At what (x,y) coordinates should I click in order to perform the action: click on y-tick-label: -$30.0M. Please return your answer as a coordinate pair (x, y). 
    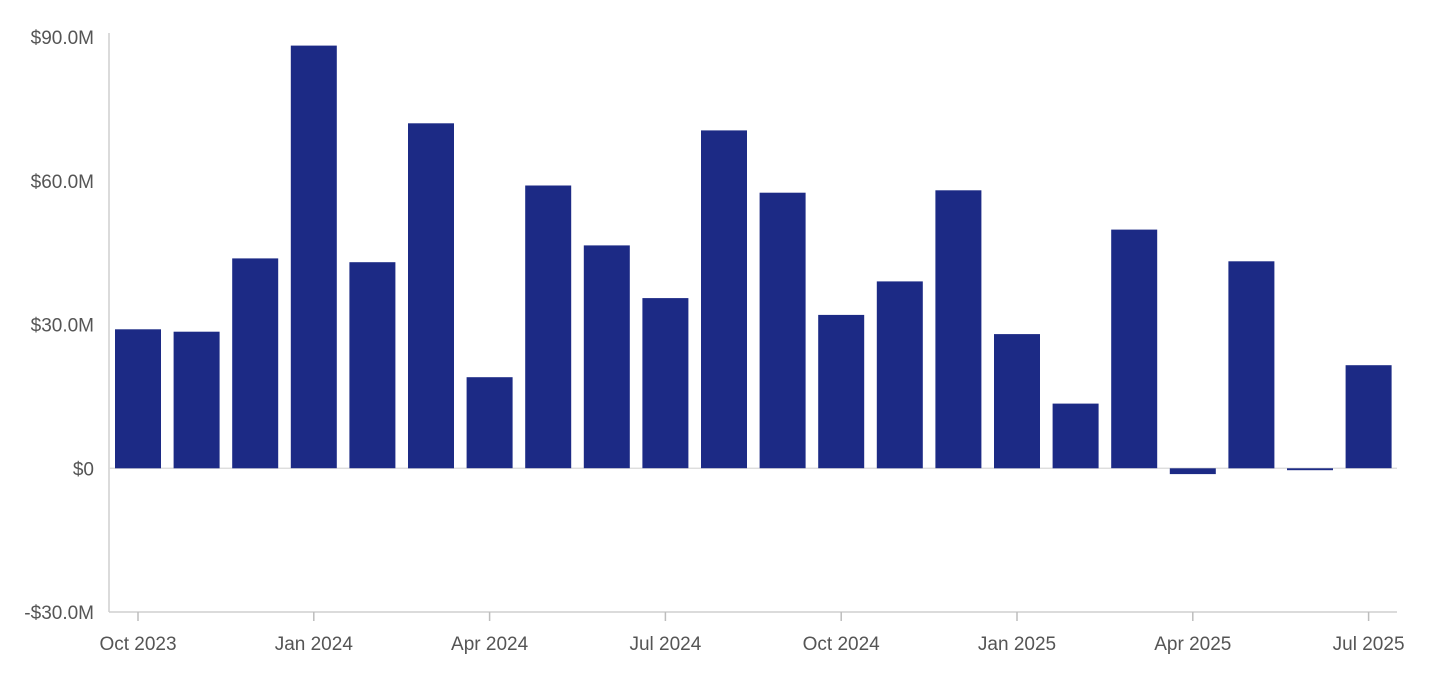
    Looking at the image, I should click on (59, 613).